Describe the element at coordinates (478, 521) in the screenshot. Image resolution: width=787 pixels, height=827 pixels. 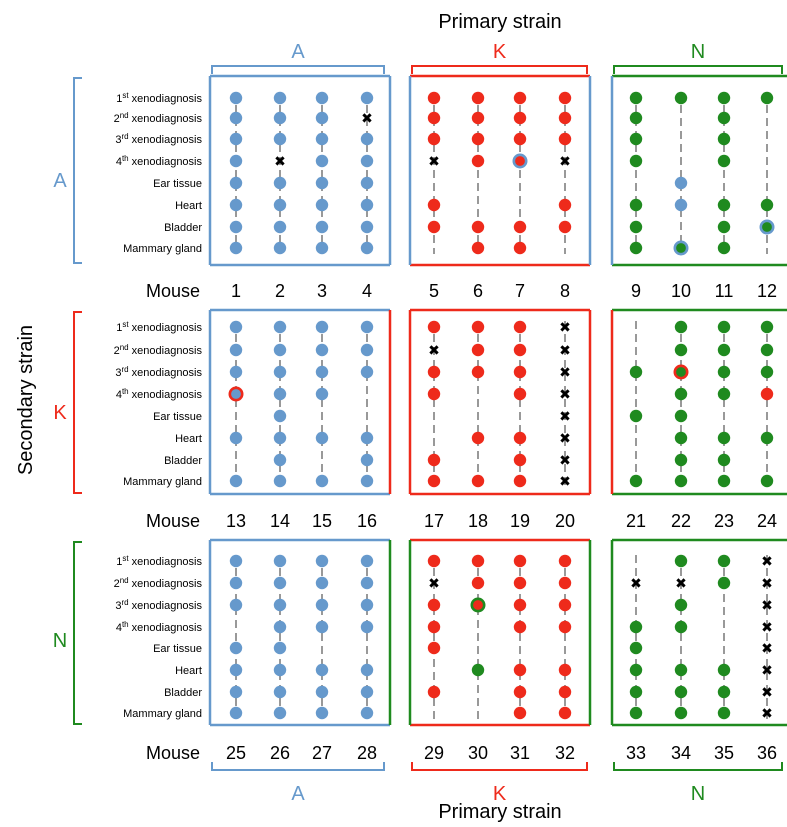
I see `mouse-number: 18` at that location.